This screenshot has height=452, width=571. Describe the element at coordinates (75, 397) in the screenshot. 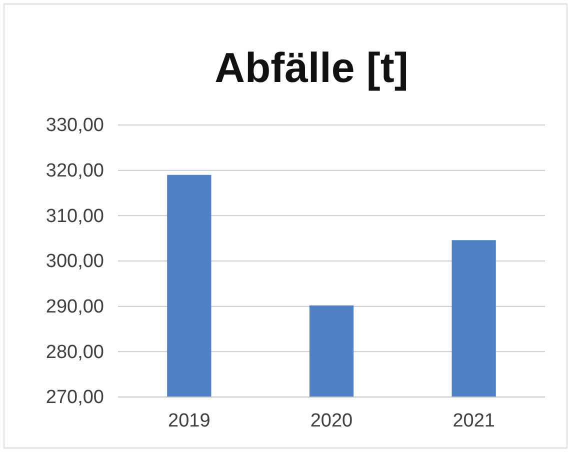

I see `y-tick-label: 270,00` at that location.